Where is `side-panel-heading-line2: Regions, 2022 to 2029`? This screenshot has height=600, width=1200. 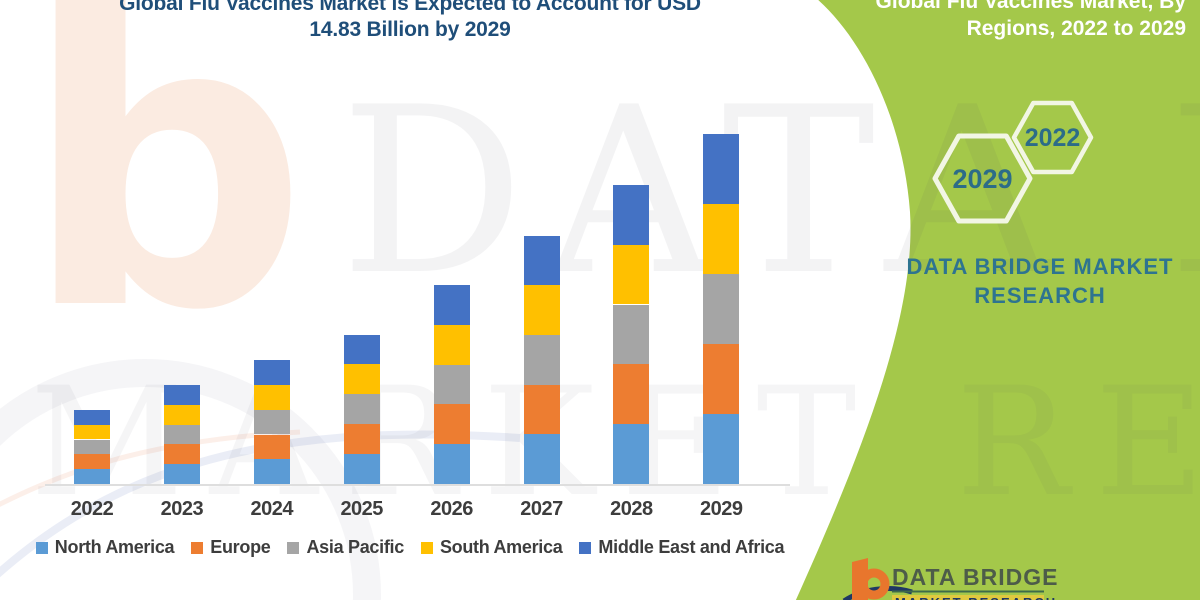 side-panel-heading-line2: Regions, 2022 to 2029 is located at coordinates (1076, 28).